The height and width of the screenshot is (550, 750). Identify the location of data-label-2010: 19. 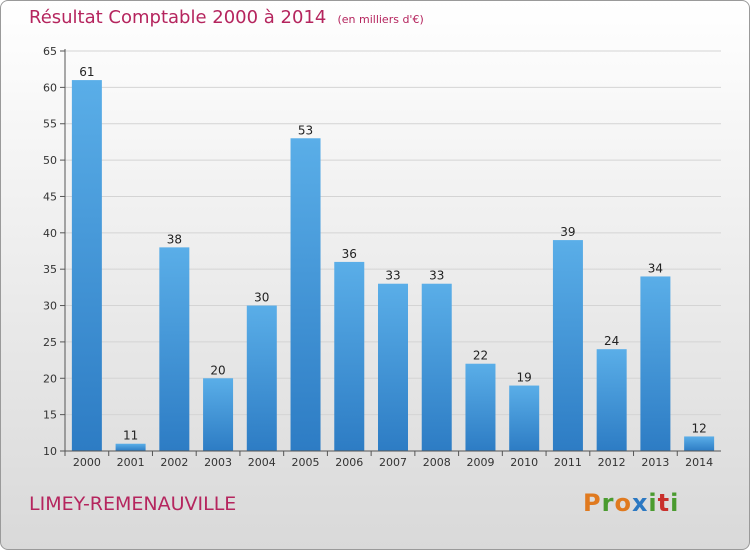
(524, 378).